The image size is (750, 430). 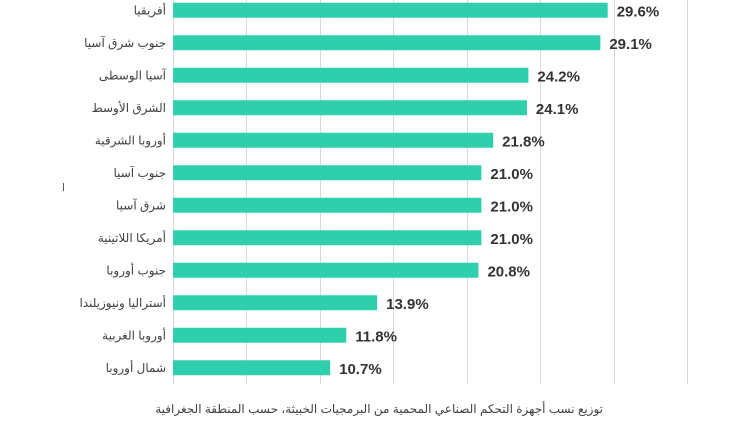 I want to click on category-label: آسيا الوسطى, so click(x=133, y=75).